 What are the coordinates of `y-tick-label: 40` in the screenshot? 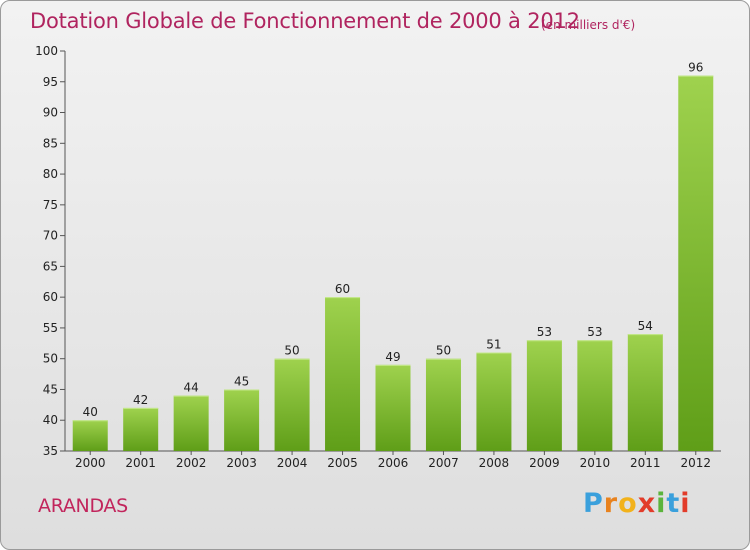 It's located at (50, 420).